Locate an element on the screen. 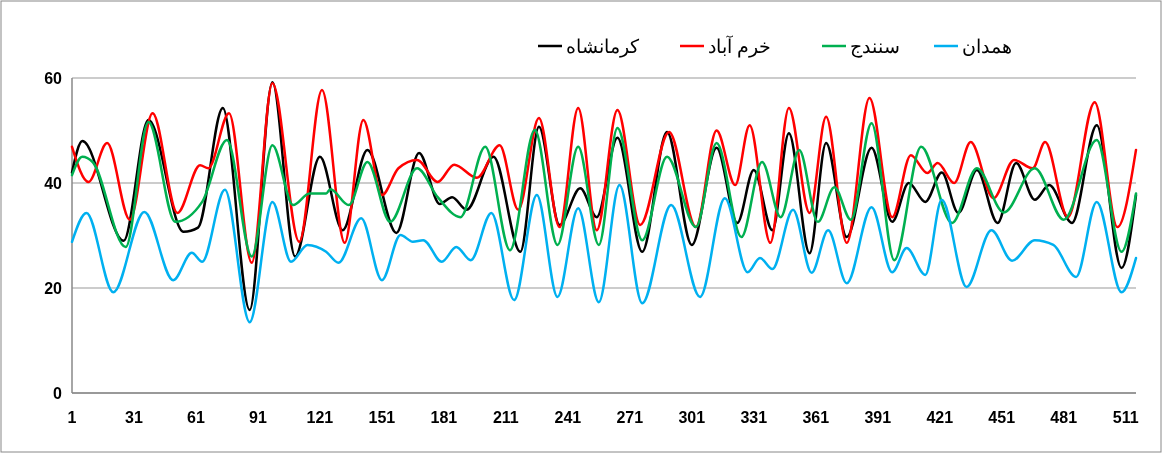  y-tick-label: 60 is located at coordinates (53, 78).